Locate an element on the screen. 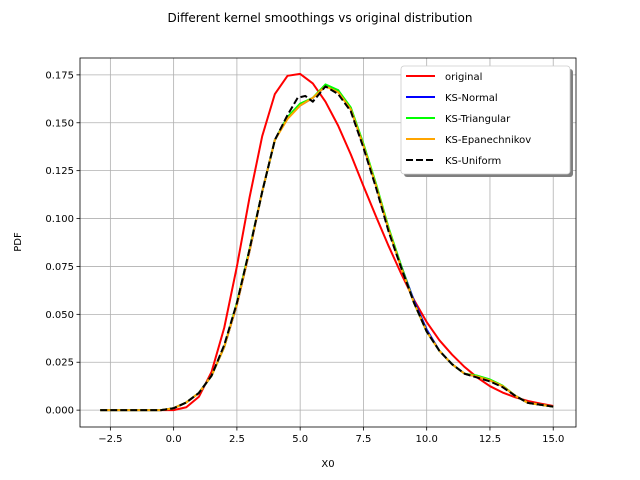 Image resolution: width=640 pixels, height=480 pixels. x-tick-label: −2.5 is located at coordinates (110, 439).